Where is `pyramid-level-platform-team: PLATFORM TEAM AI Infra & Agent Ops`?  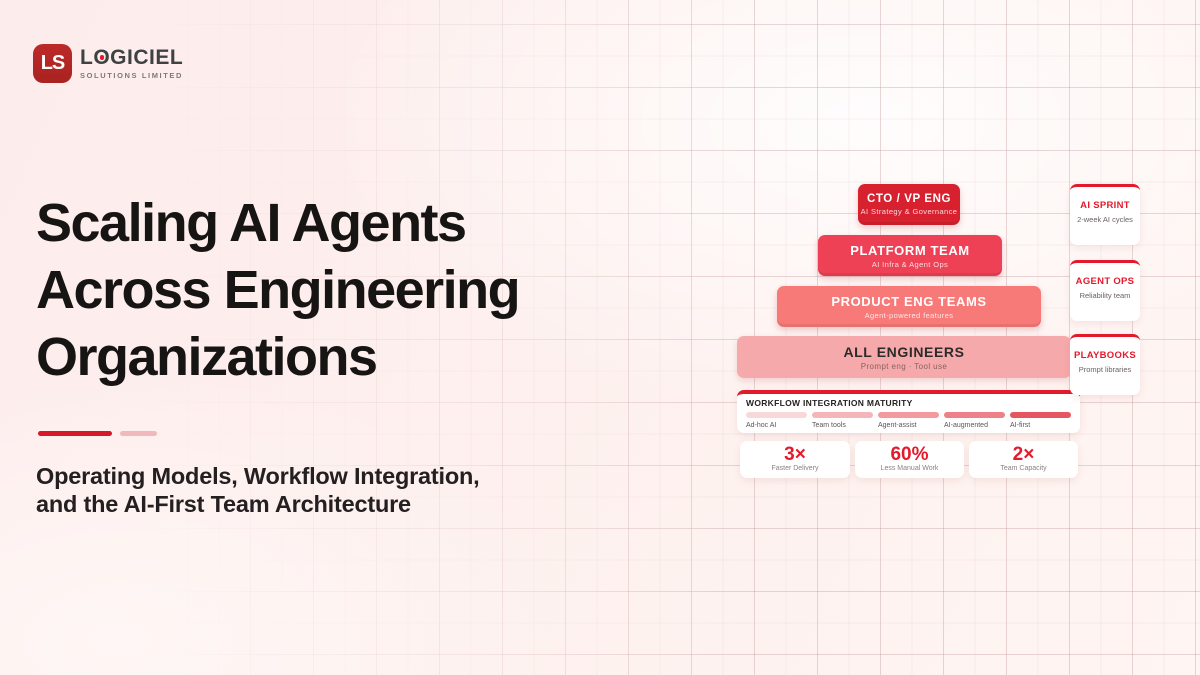
pyramid-level-platform-team: PLATFORM TEAM AI Infra & Agent Ops is located at coordinates (910, 255).